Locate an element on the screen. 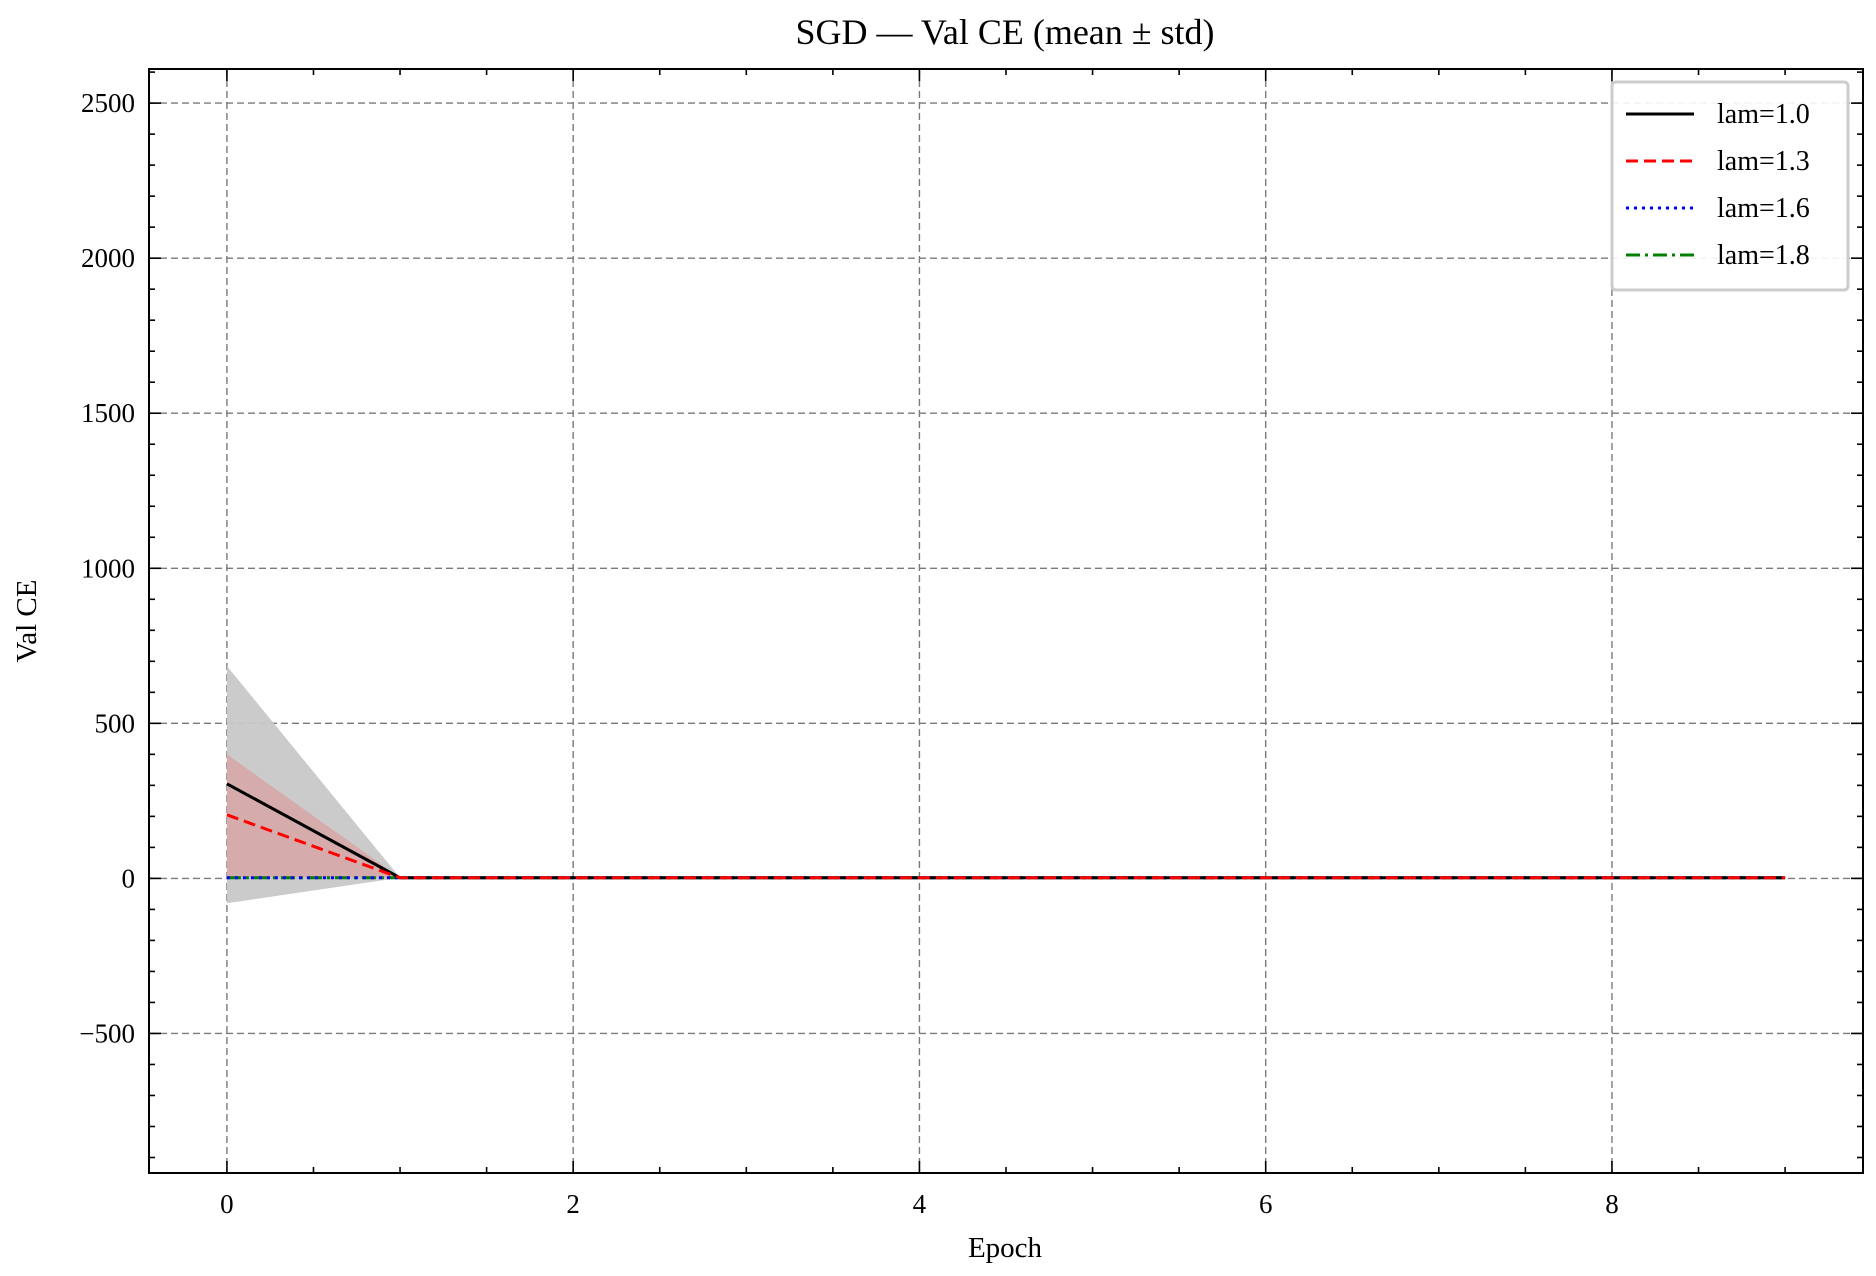 This screenshot has height=1276, width=1876. y-tick-label: 0 is located at coordinates (129, 878).